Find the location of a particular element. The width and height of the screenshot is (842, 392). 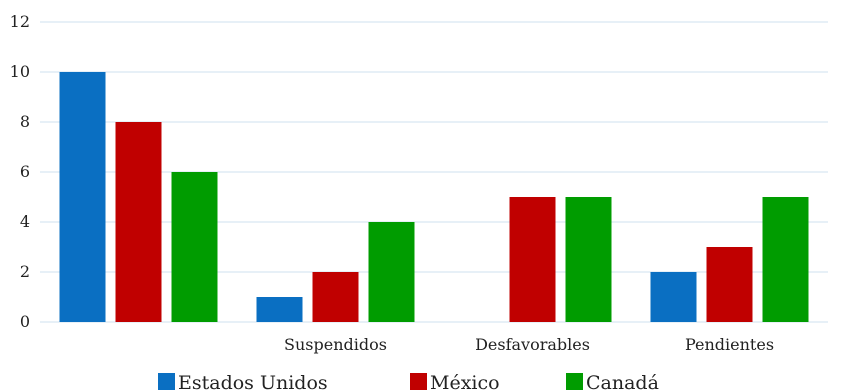

y-tick-label: 10 is located at coordinates (20, 71).